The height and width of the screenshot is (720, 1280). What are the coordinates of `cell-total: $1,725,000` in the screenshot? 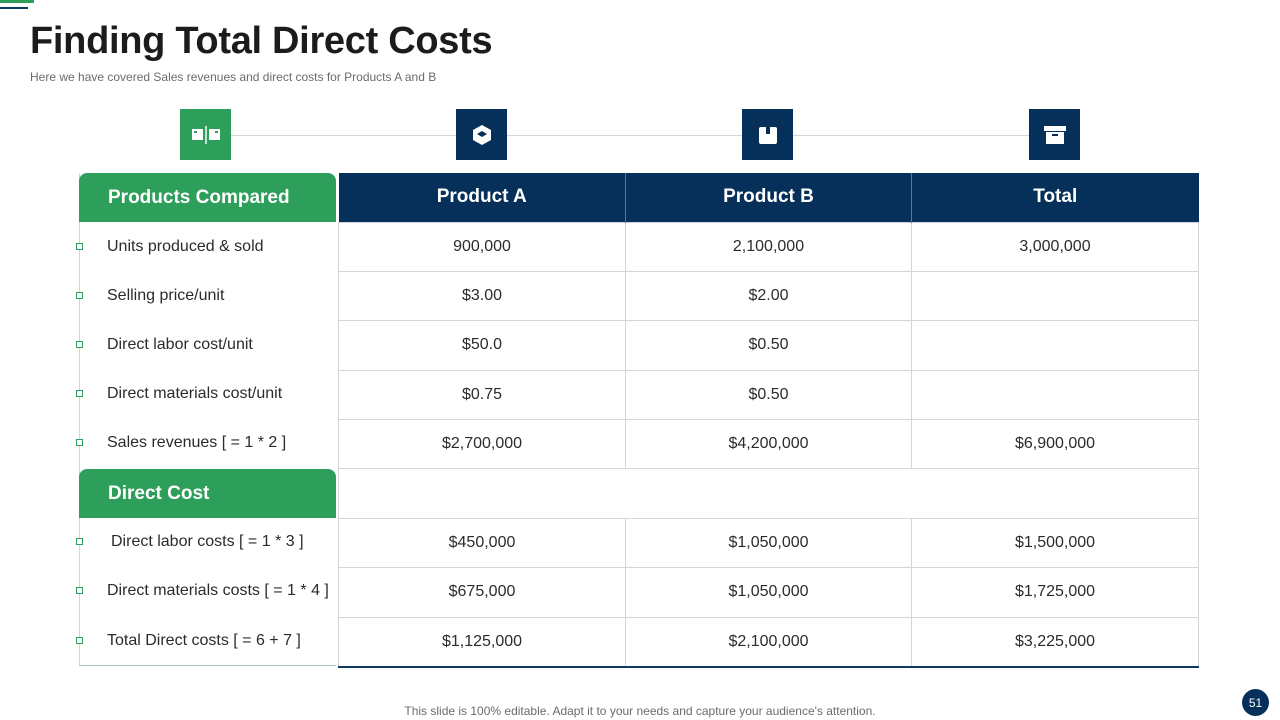 It's located at (1055, 592).